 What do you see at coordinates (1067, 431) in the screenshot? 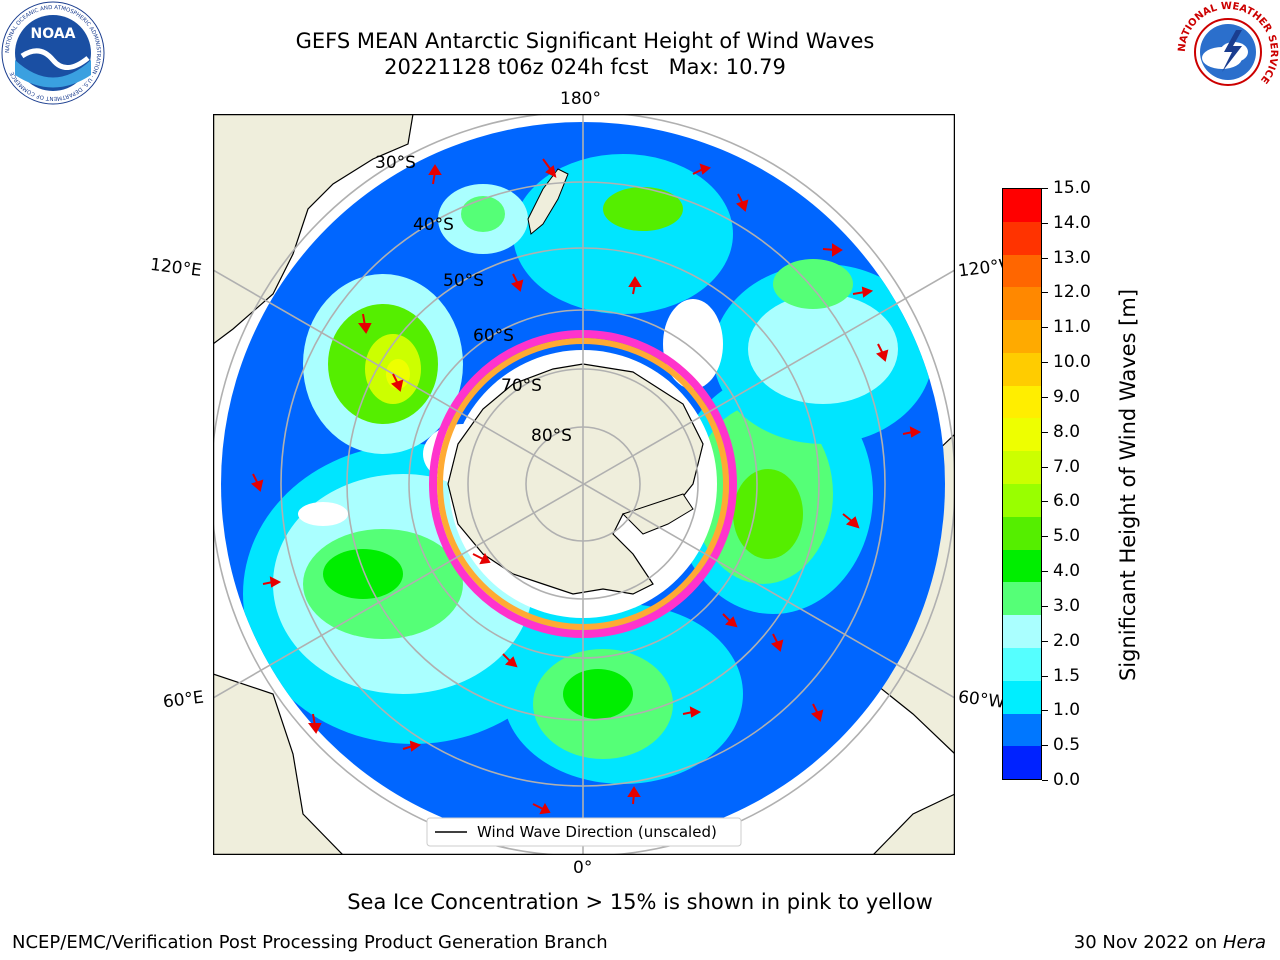
I see `colorbar-tick-label: 8.0` at bounding box center [1067, 431].